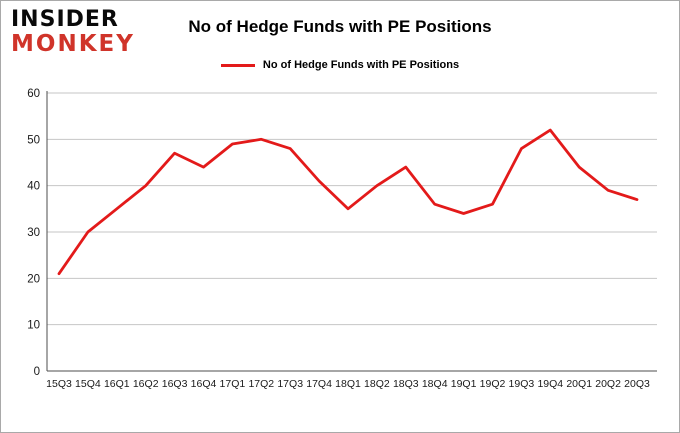 The image size is (680, 433). What do you see at coordinates (579, 384) in the screenshot?
I see `x-tick-label: 20Q1` at bounding box center [579, 384].